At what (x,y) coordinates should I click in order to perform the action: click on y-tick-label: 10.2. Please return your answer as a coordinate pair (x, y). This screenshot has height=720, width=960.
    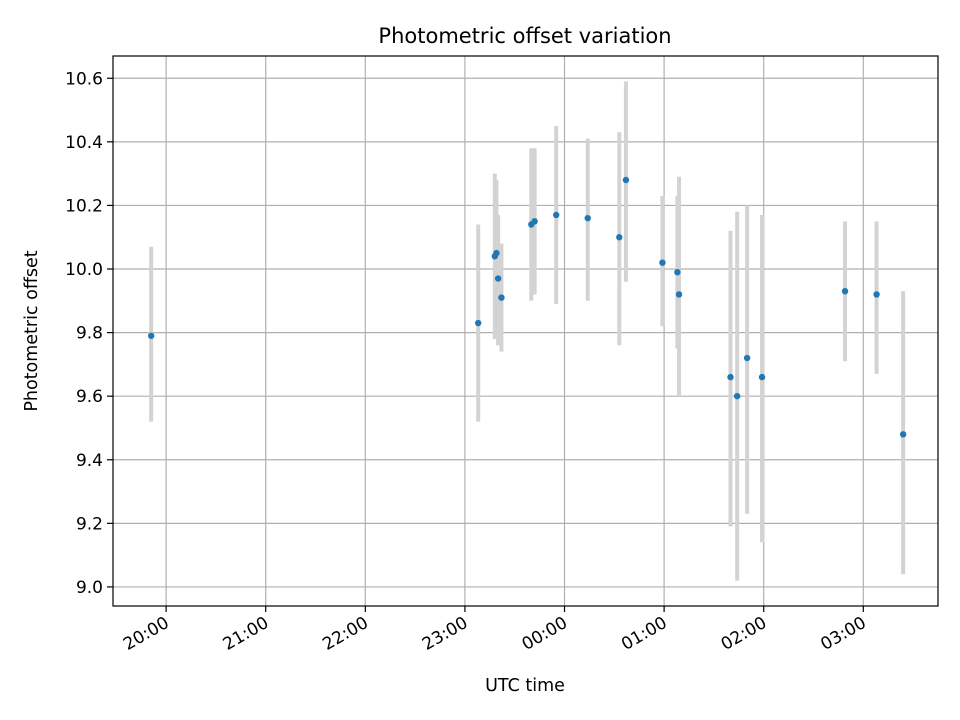
    Looking at the image, I should click on (84, 206).